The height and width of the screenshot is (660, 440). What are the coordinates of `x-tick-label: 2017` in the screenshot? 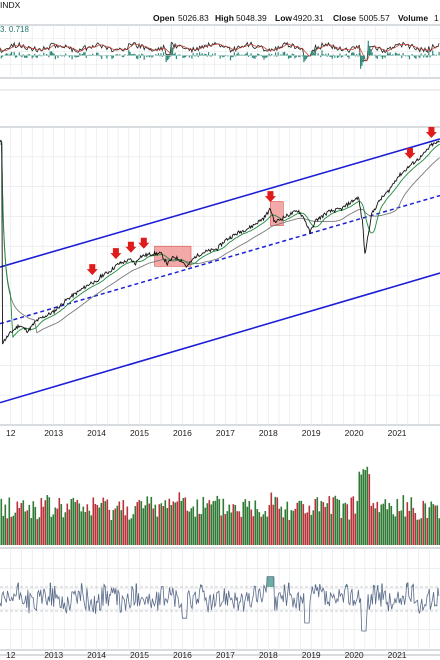 It's located at (225, 655).